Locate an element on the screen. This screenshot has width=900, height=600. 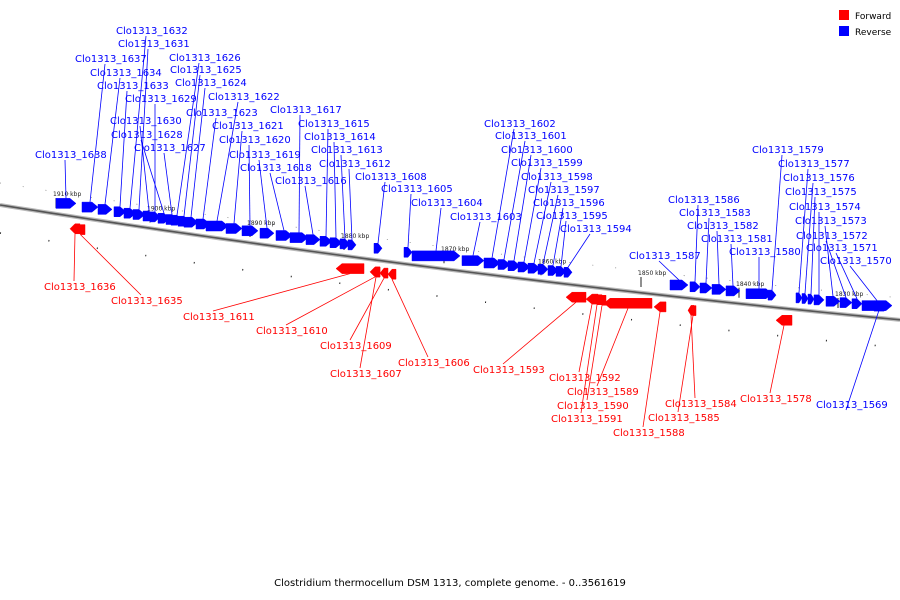
gene-label: Clo1313_1620 is located at coordinates (255, 140).